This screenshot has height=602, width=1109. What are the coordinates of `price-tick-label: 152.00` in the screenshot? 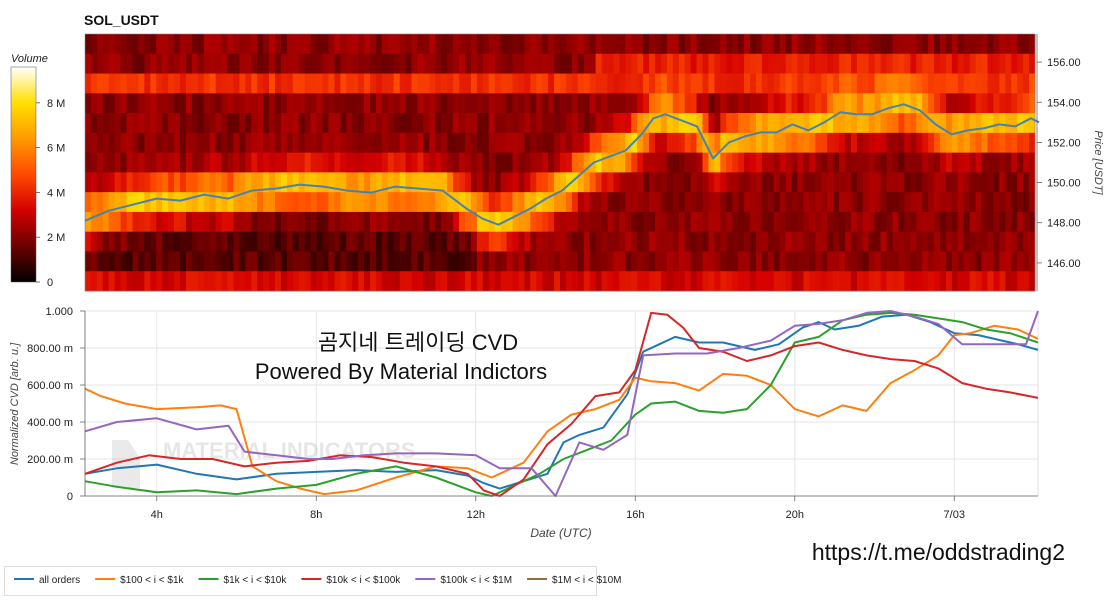 It's located at (1064, 143).